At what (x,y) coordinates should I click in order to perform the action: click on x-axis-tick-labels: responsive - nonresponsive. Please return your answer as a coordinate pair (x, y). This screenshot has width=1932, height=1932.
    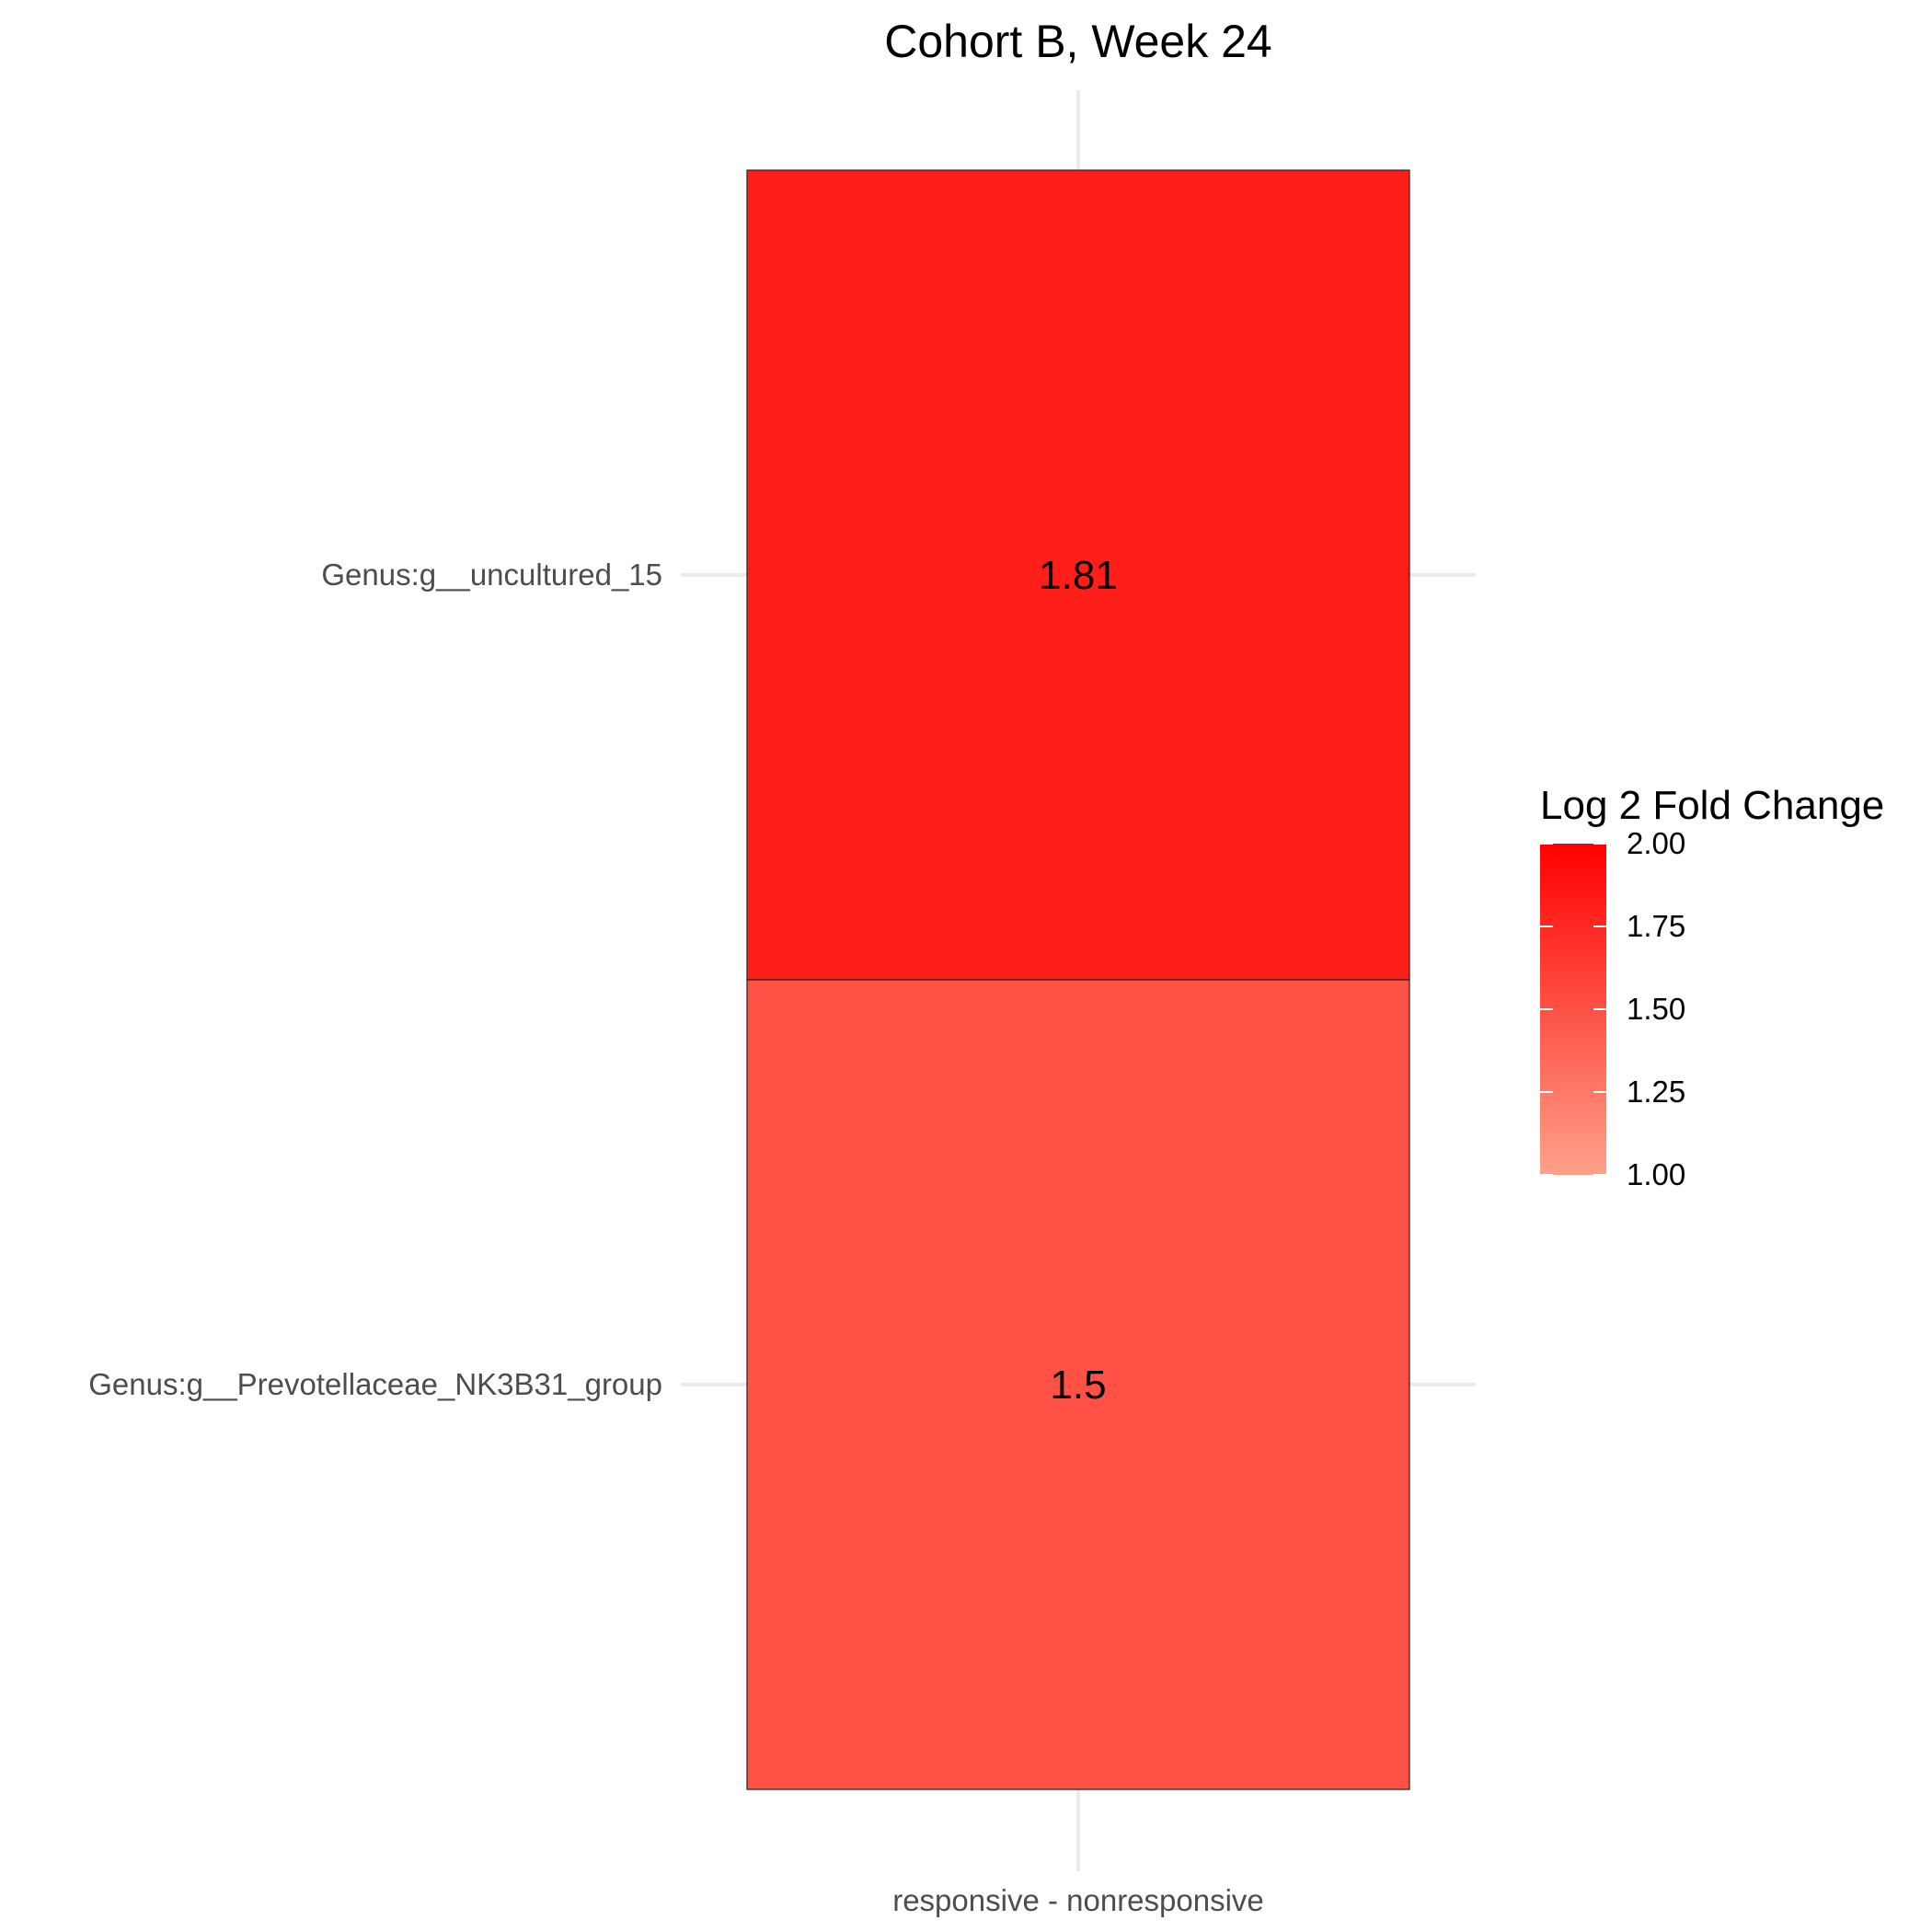
    Looking at the image, I should click on (1078, 1900).